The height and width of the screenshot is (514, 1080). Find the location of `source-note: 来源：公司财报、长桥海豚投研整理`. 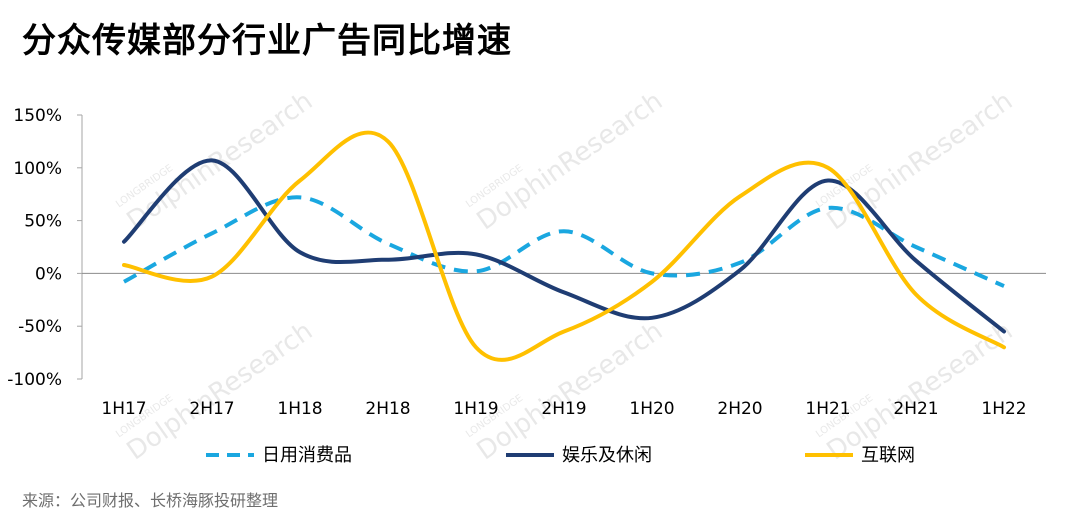

source-note: 来源：公司财报、长桥海豚投研整理 is located at coordinates (150, 500).